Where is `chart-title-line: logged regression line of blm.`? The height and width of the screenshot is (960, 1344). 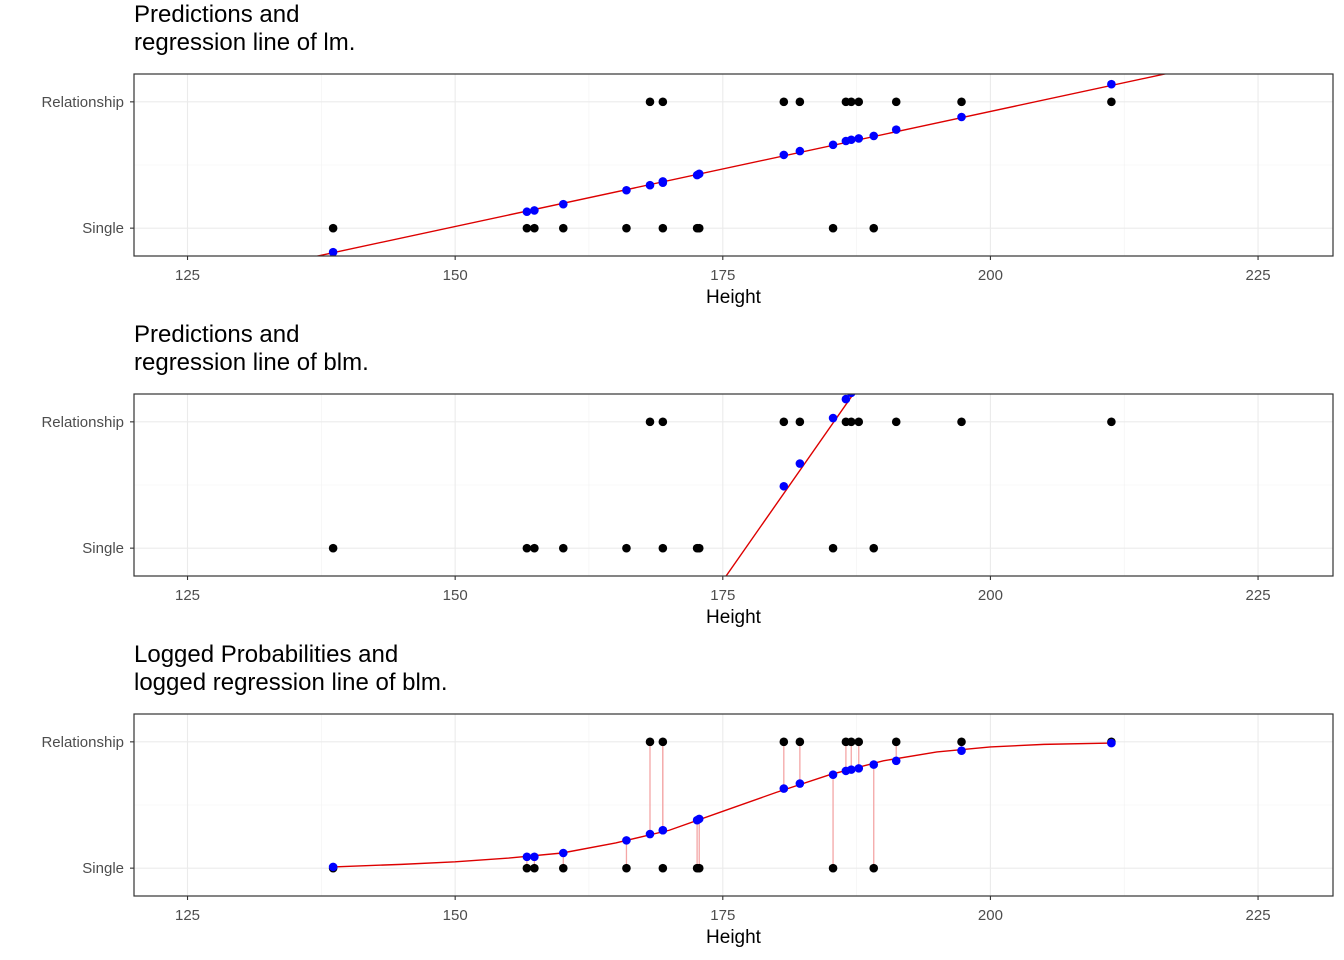
chart-title-line: logged regression line of blm. is located at coordinates (291, 682).